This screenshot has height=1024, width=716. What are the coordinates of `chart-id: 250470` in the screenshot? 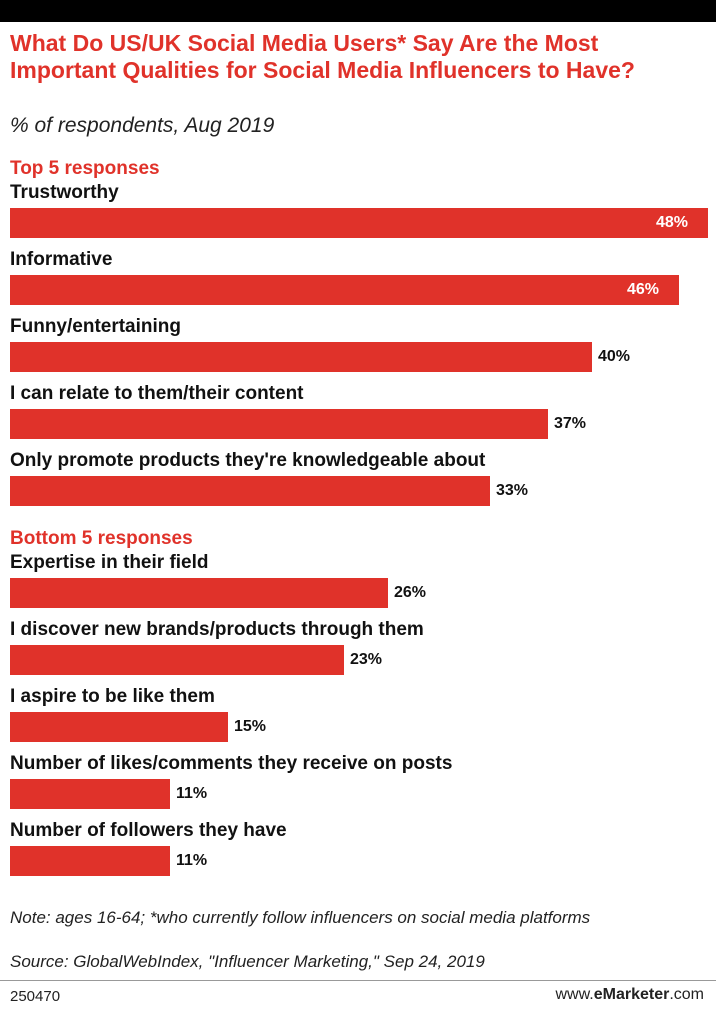 It's located at (35, 996).